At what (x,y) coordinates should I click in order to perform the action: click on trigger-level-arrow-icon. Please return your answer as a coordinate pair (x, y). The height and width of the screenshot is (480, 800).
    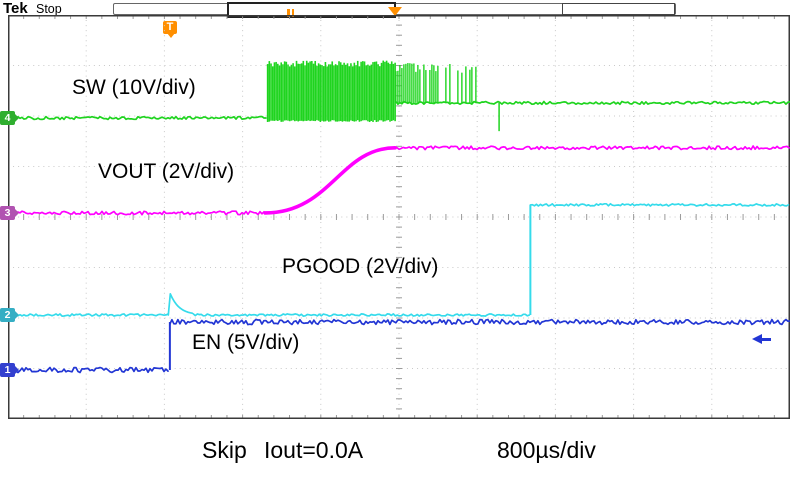
    Looking at the image, I should click on (757, 339).